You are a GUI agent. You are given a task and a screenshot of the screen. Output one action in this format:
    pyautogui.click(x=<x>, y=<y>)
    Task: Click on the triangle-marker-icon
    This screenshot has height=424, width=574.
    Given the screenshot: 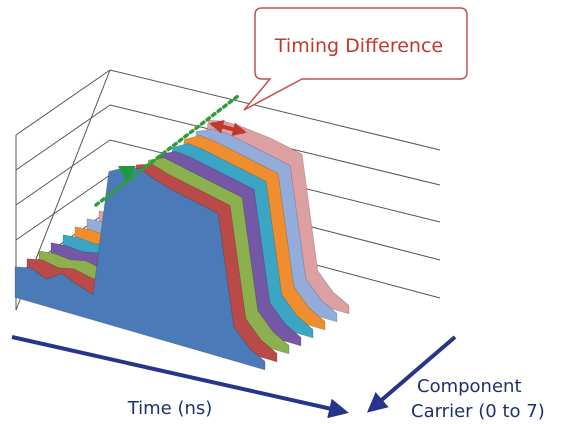 What is the action you would take?
    pyautogui.click(x=127, y=174)
    